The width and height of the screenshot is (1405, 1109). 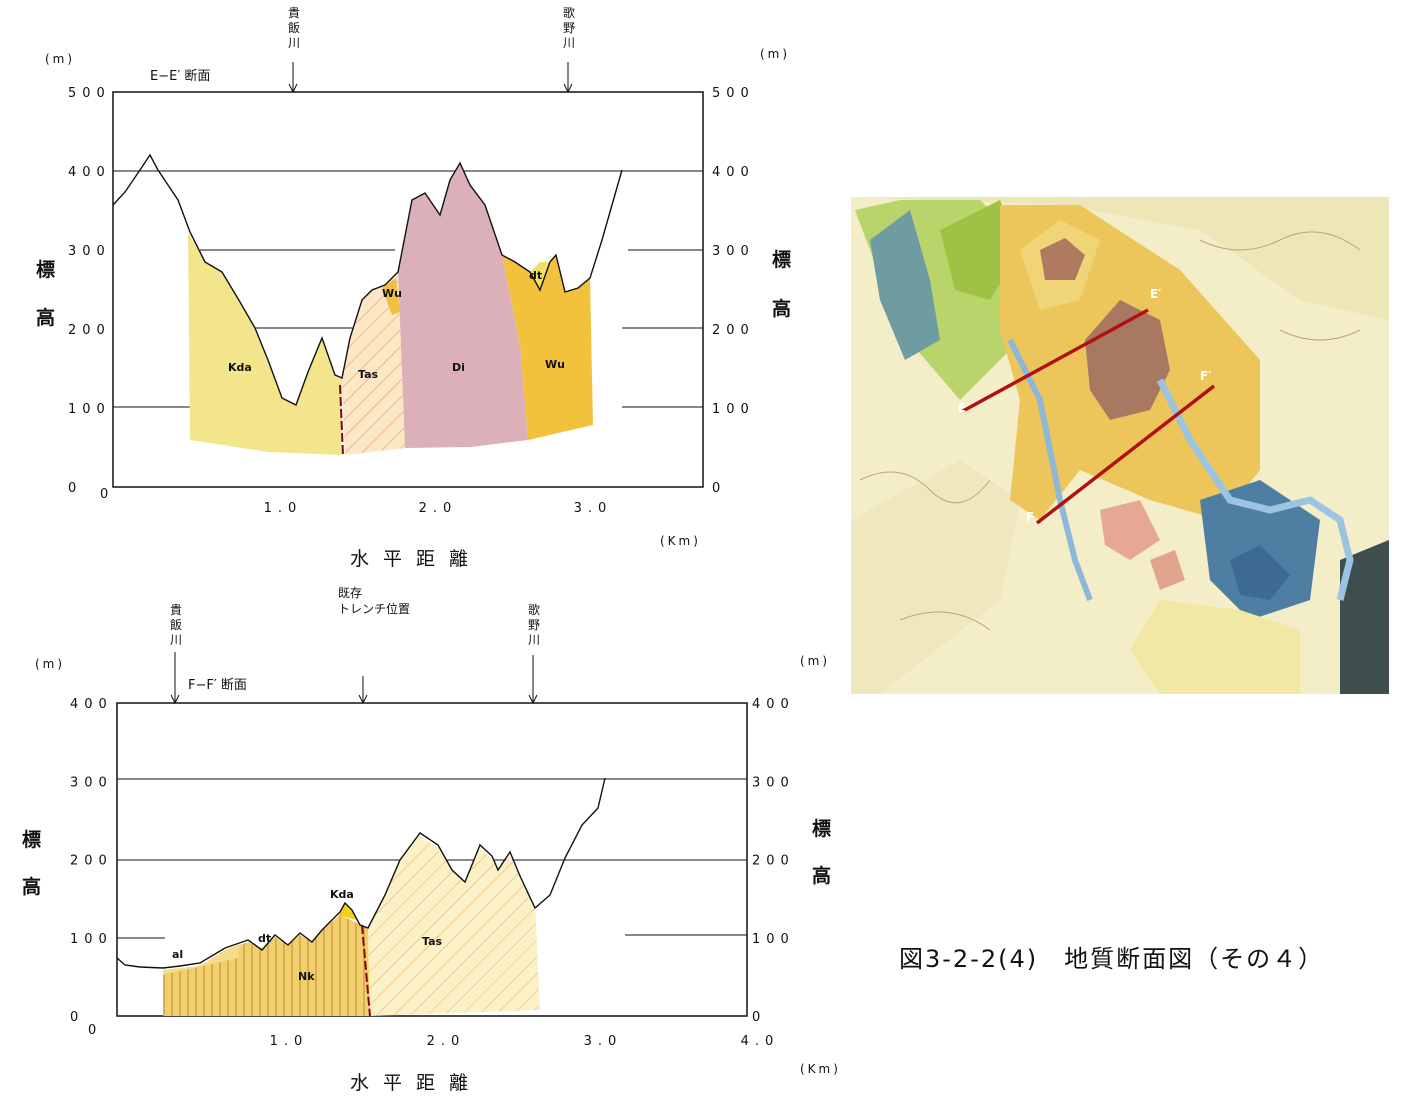 I want to click on y-title-right-f-2: 高, so click(x=821, y=875).